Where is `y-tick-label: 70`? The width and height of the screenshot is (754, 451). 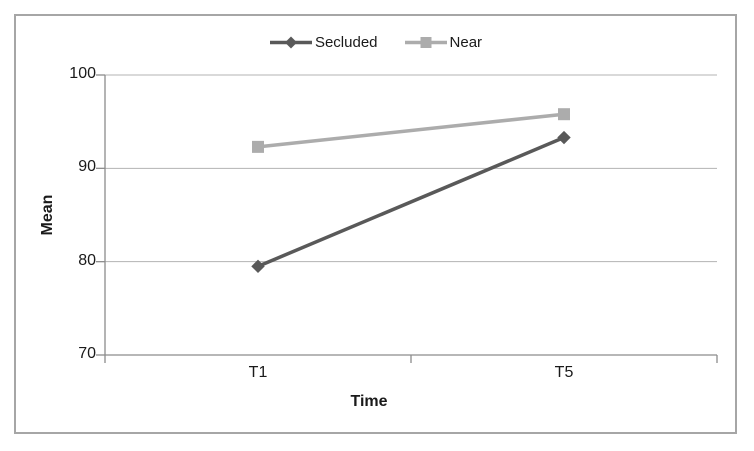
y-tick-label: 70 is located at coordinates (87, 353).